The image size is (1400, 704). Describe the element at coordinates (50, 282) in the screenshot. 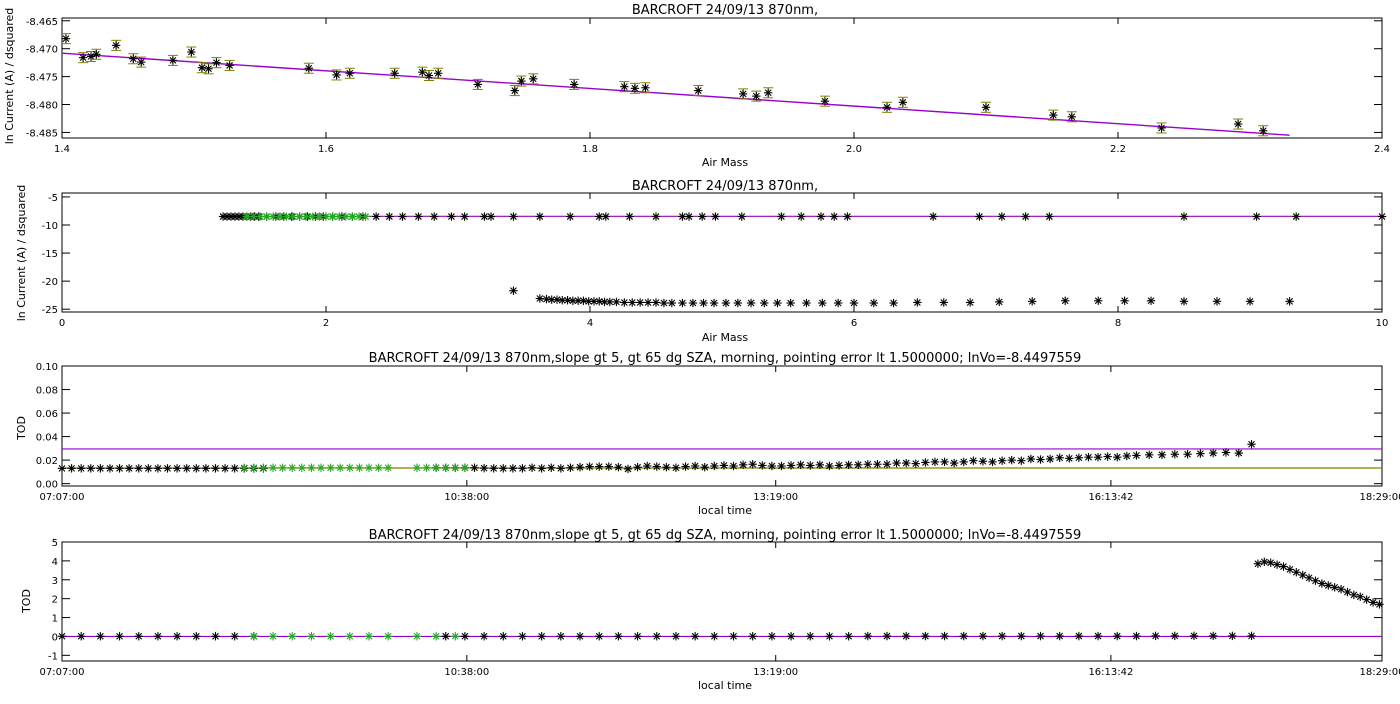

I see `y-tick-label: -20` at that location.